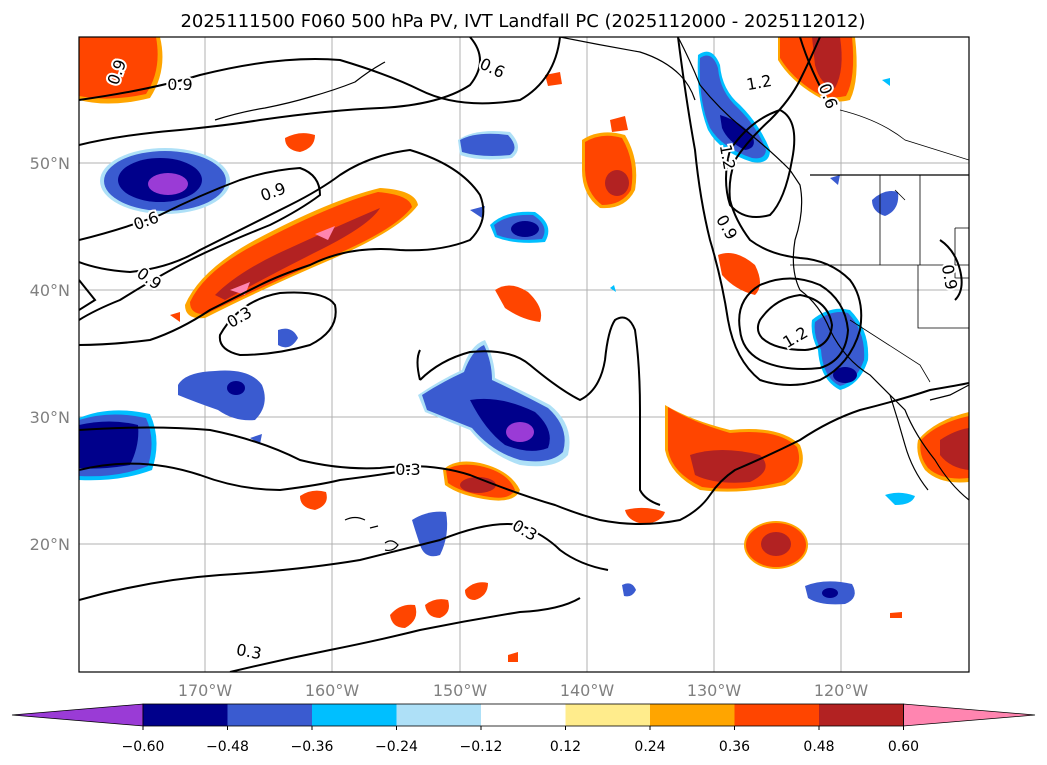 The height and width of the screenshot is (765, 1047). What do you see at coordinates (77, 715) in the screenshot?
I see `colorbar-extend-low` at bounding box center [77, 715].